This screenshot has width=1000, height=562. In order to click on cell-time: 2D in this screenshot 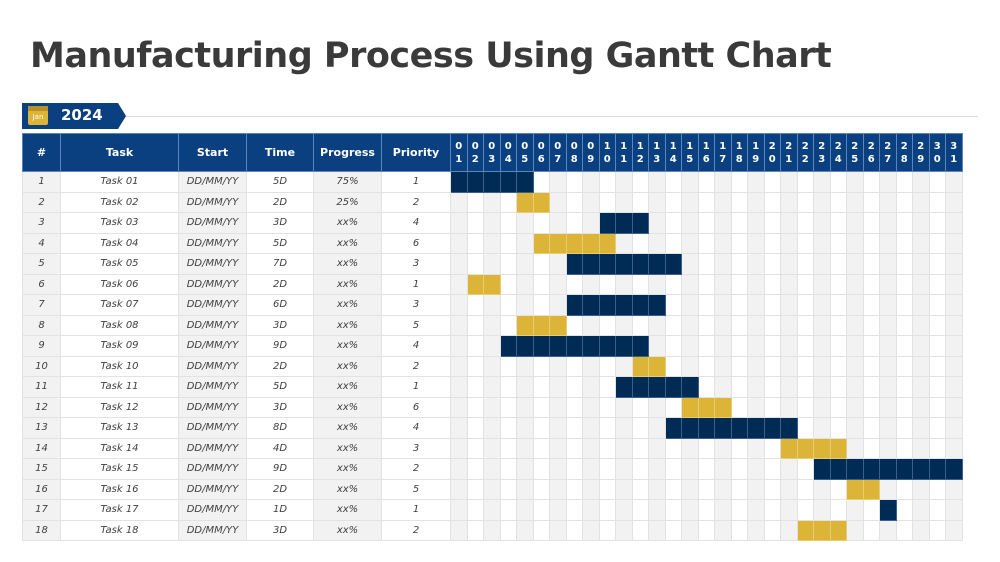, I will do `click(280, 202)`.